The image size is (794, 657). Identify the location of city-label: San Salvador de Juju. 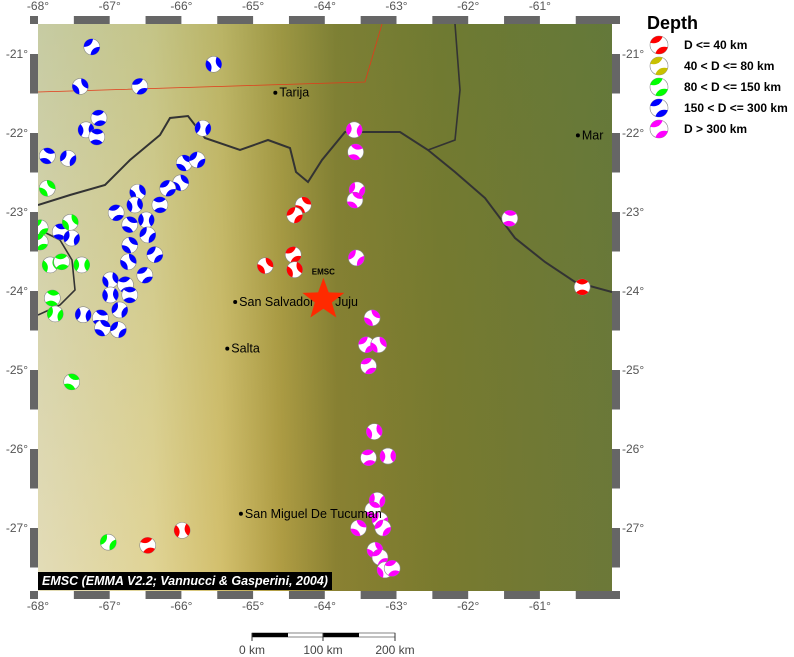
(298, 302).